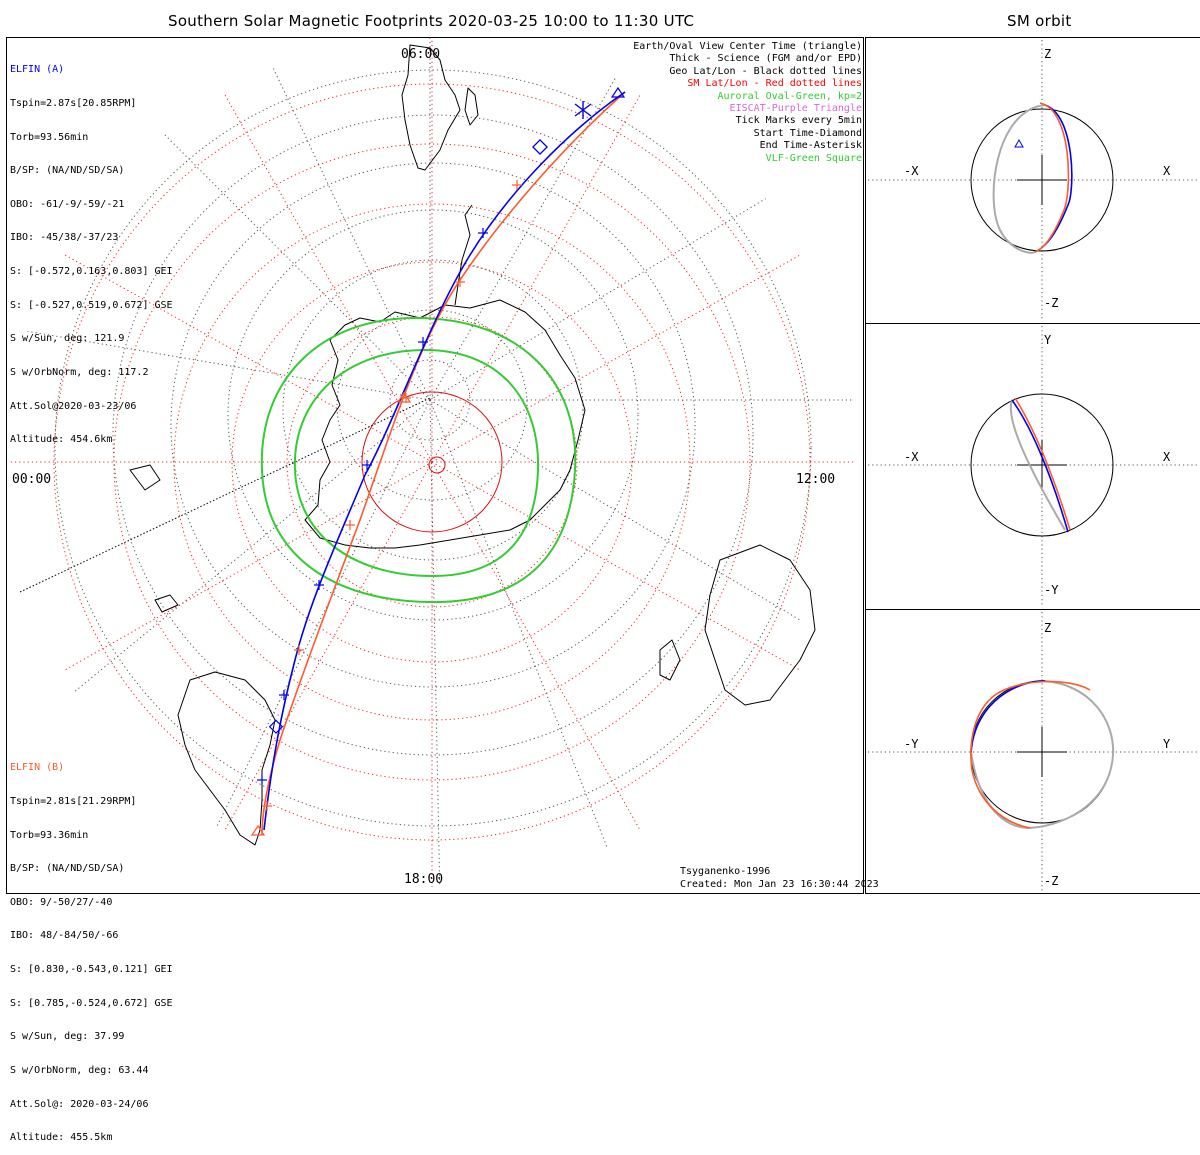  What do you see at coordinates (798, 121) in the screenshot?
I see `legend-item: Tick Marks every 5min` at bounding box center [798, 121].